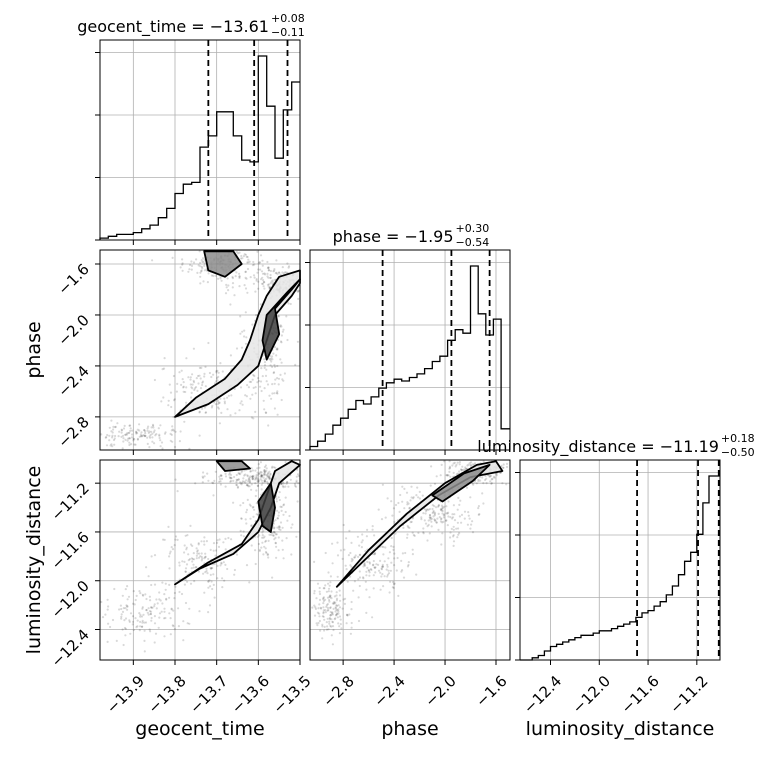  I want to click on title-plus: +0.08, so click(288, 18).